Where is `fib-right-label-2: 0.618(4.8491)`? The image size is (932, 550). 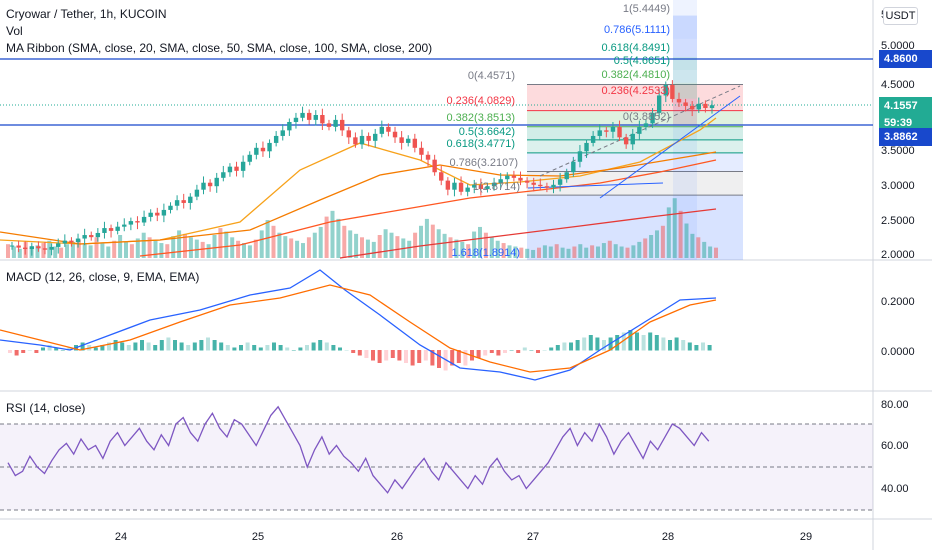
fib-right-label-2: 0.618(4.8491) is located at coordinates (636, 48).